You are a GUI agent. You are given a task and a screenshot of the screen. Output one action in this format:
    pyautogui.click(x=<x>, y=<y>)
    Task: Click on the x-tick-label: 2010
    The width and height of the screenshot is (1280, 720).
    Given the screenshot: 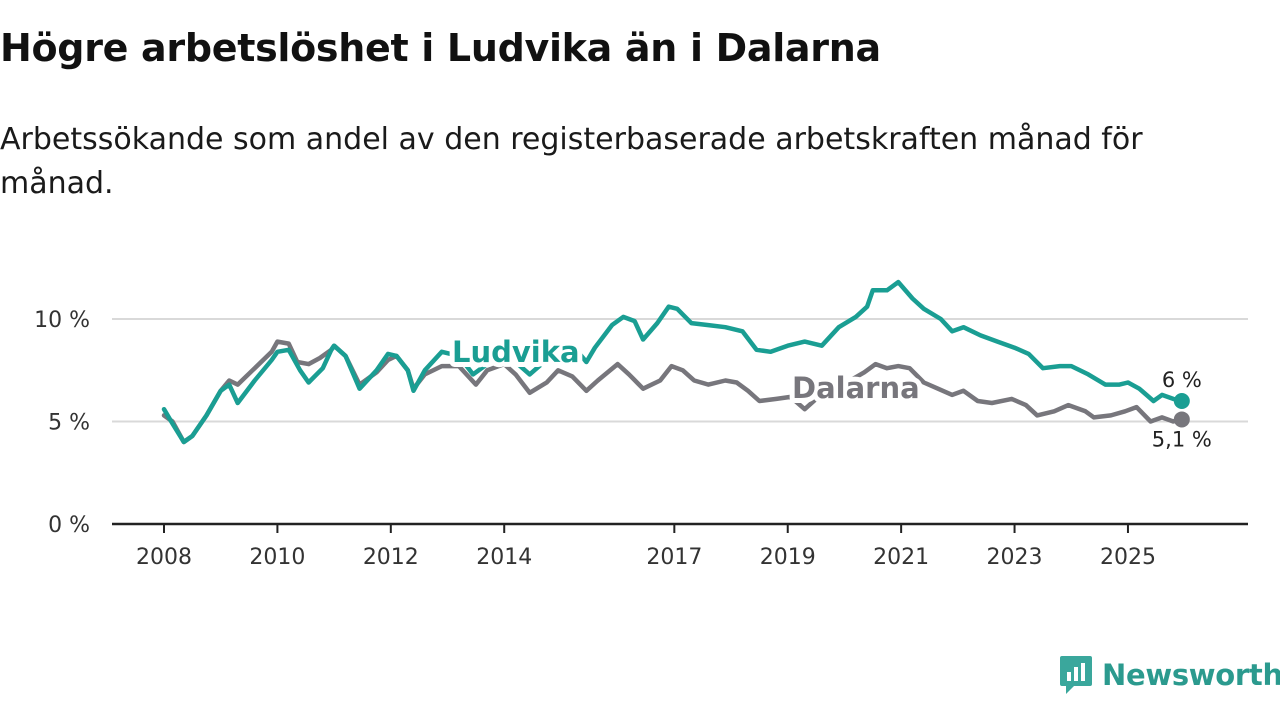 What is the action you would take?
    pyautogui.click(x=277, y=557)
    